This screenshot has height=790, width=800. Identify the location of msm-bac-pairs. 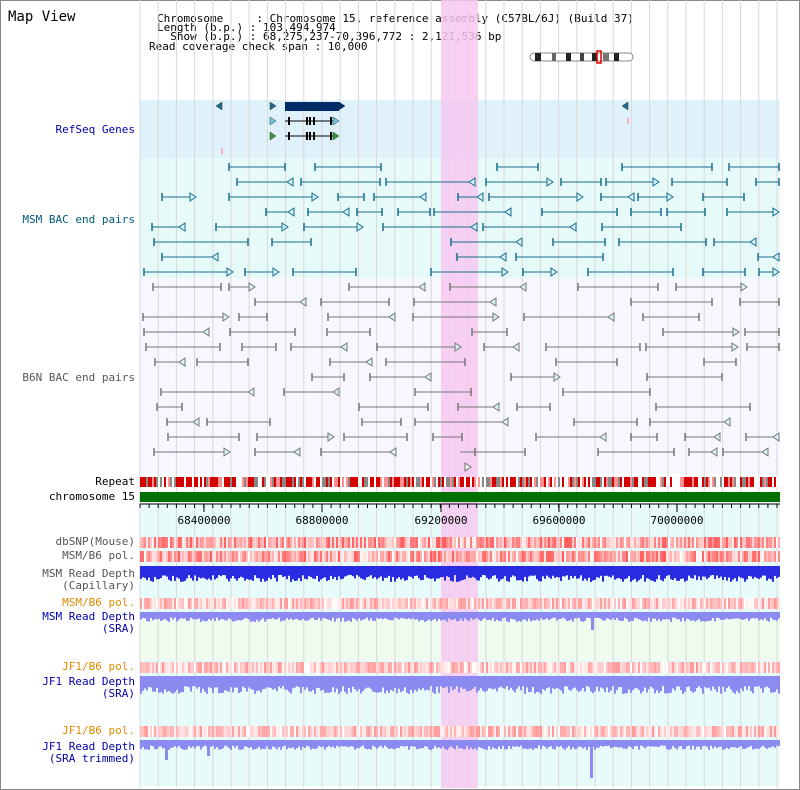
(461, 220).